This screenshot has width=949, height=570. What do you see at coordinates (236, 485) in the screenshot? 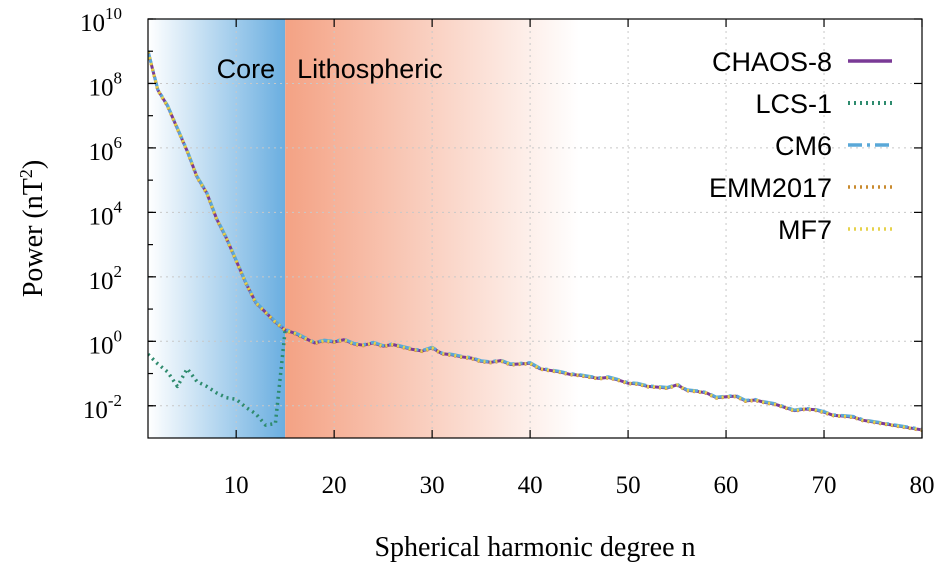
I see `x-tick-label: 10` at bounding box center [236, 485].